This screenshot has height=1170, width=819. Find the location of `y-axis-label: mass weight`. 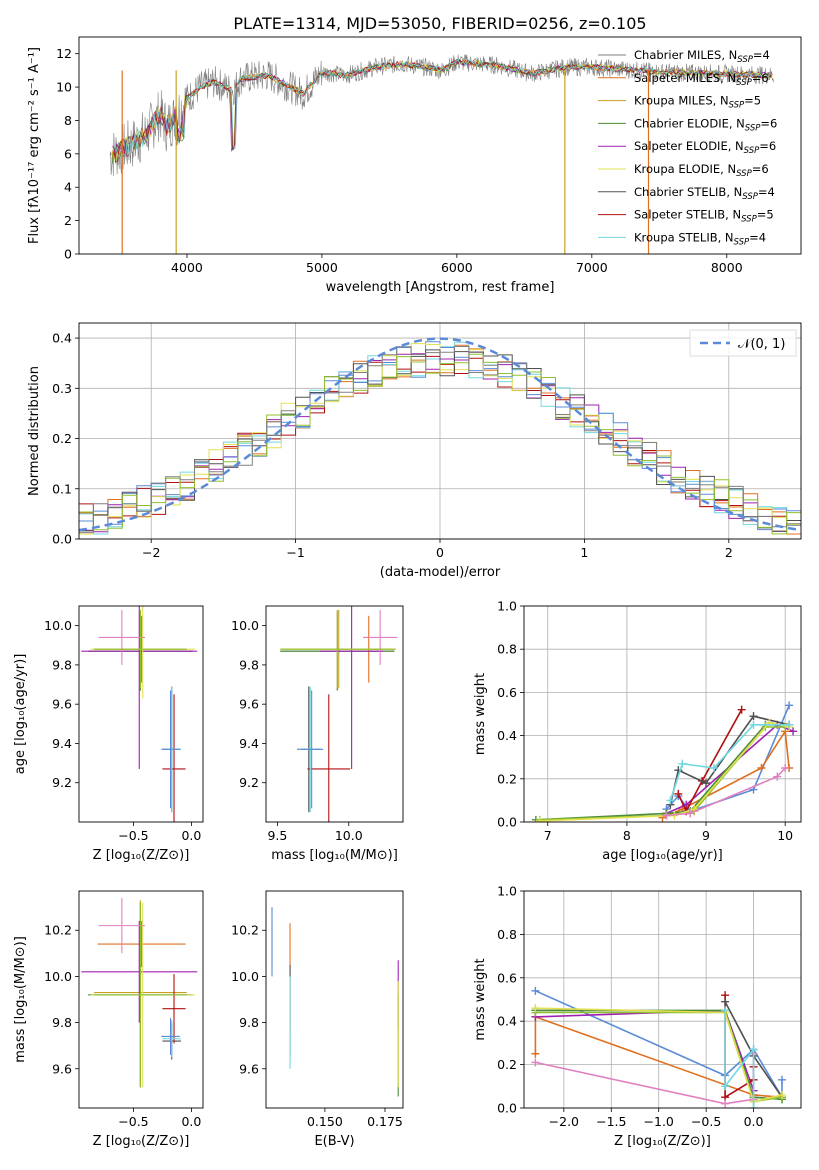

y-axis-label: mass weight is located at coordinates (480, 999).